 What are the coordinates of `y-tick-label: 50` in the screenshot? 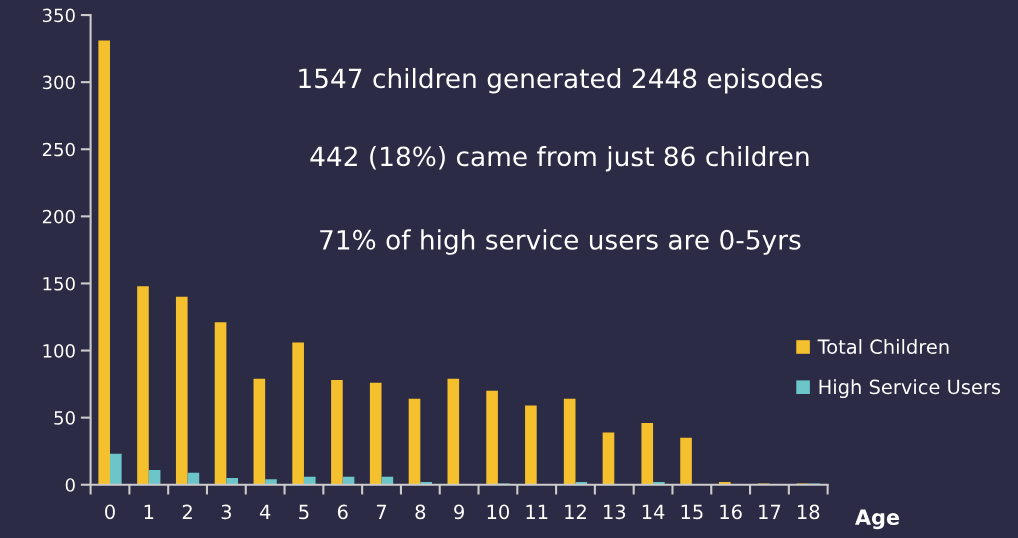 It's located at (64, 418).